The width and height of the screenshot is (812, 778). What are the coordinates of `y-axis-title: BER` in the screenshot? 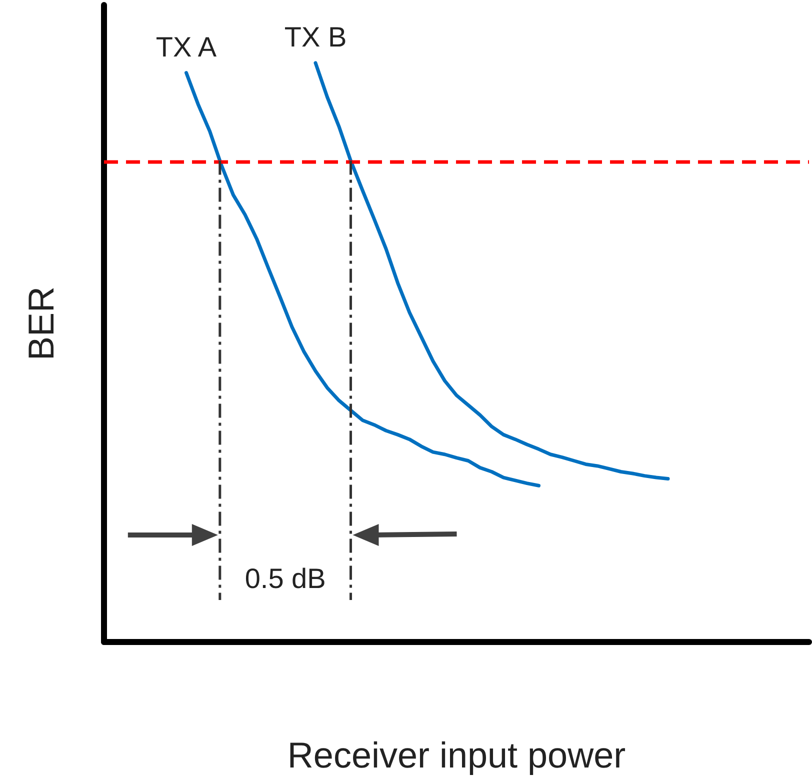 It's located at (41, 323).